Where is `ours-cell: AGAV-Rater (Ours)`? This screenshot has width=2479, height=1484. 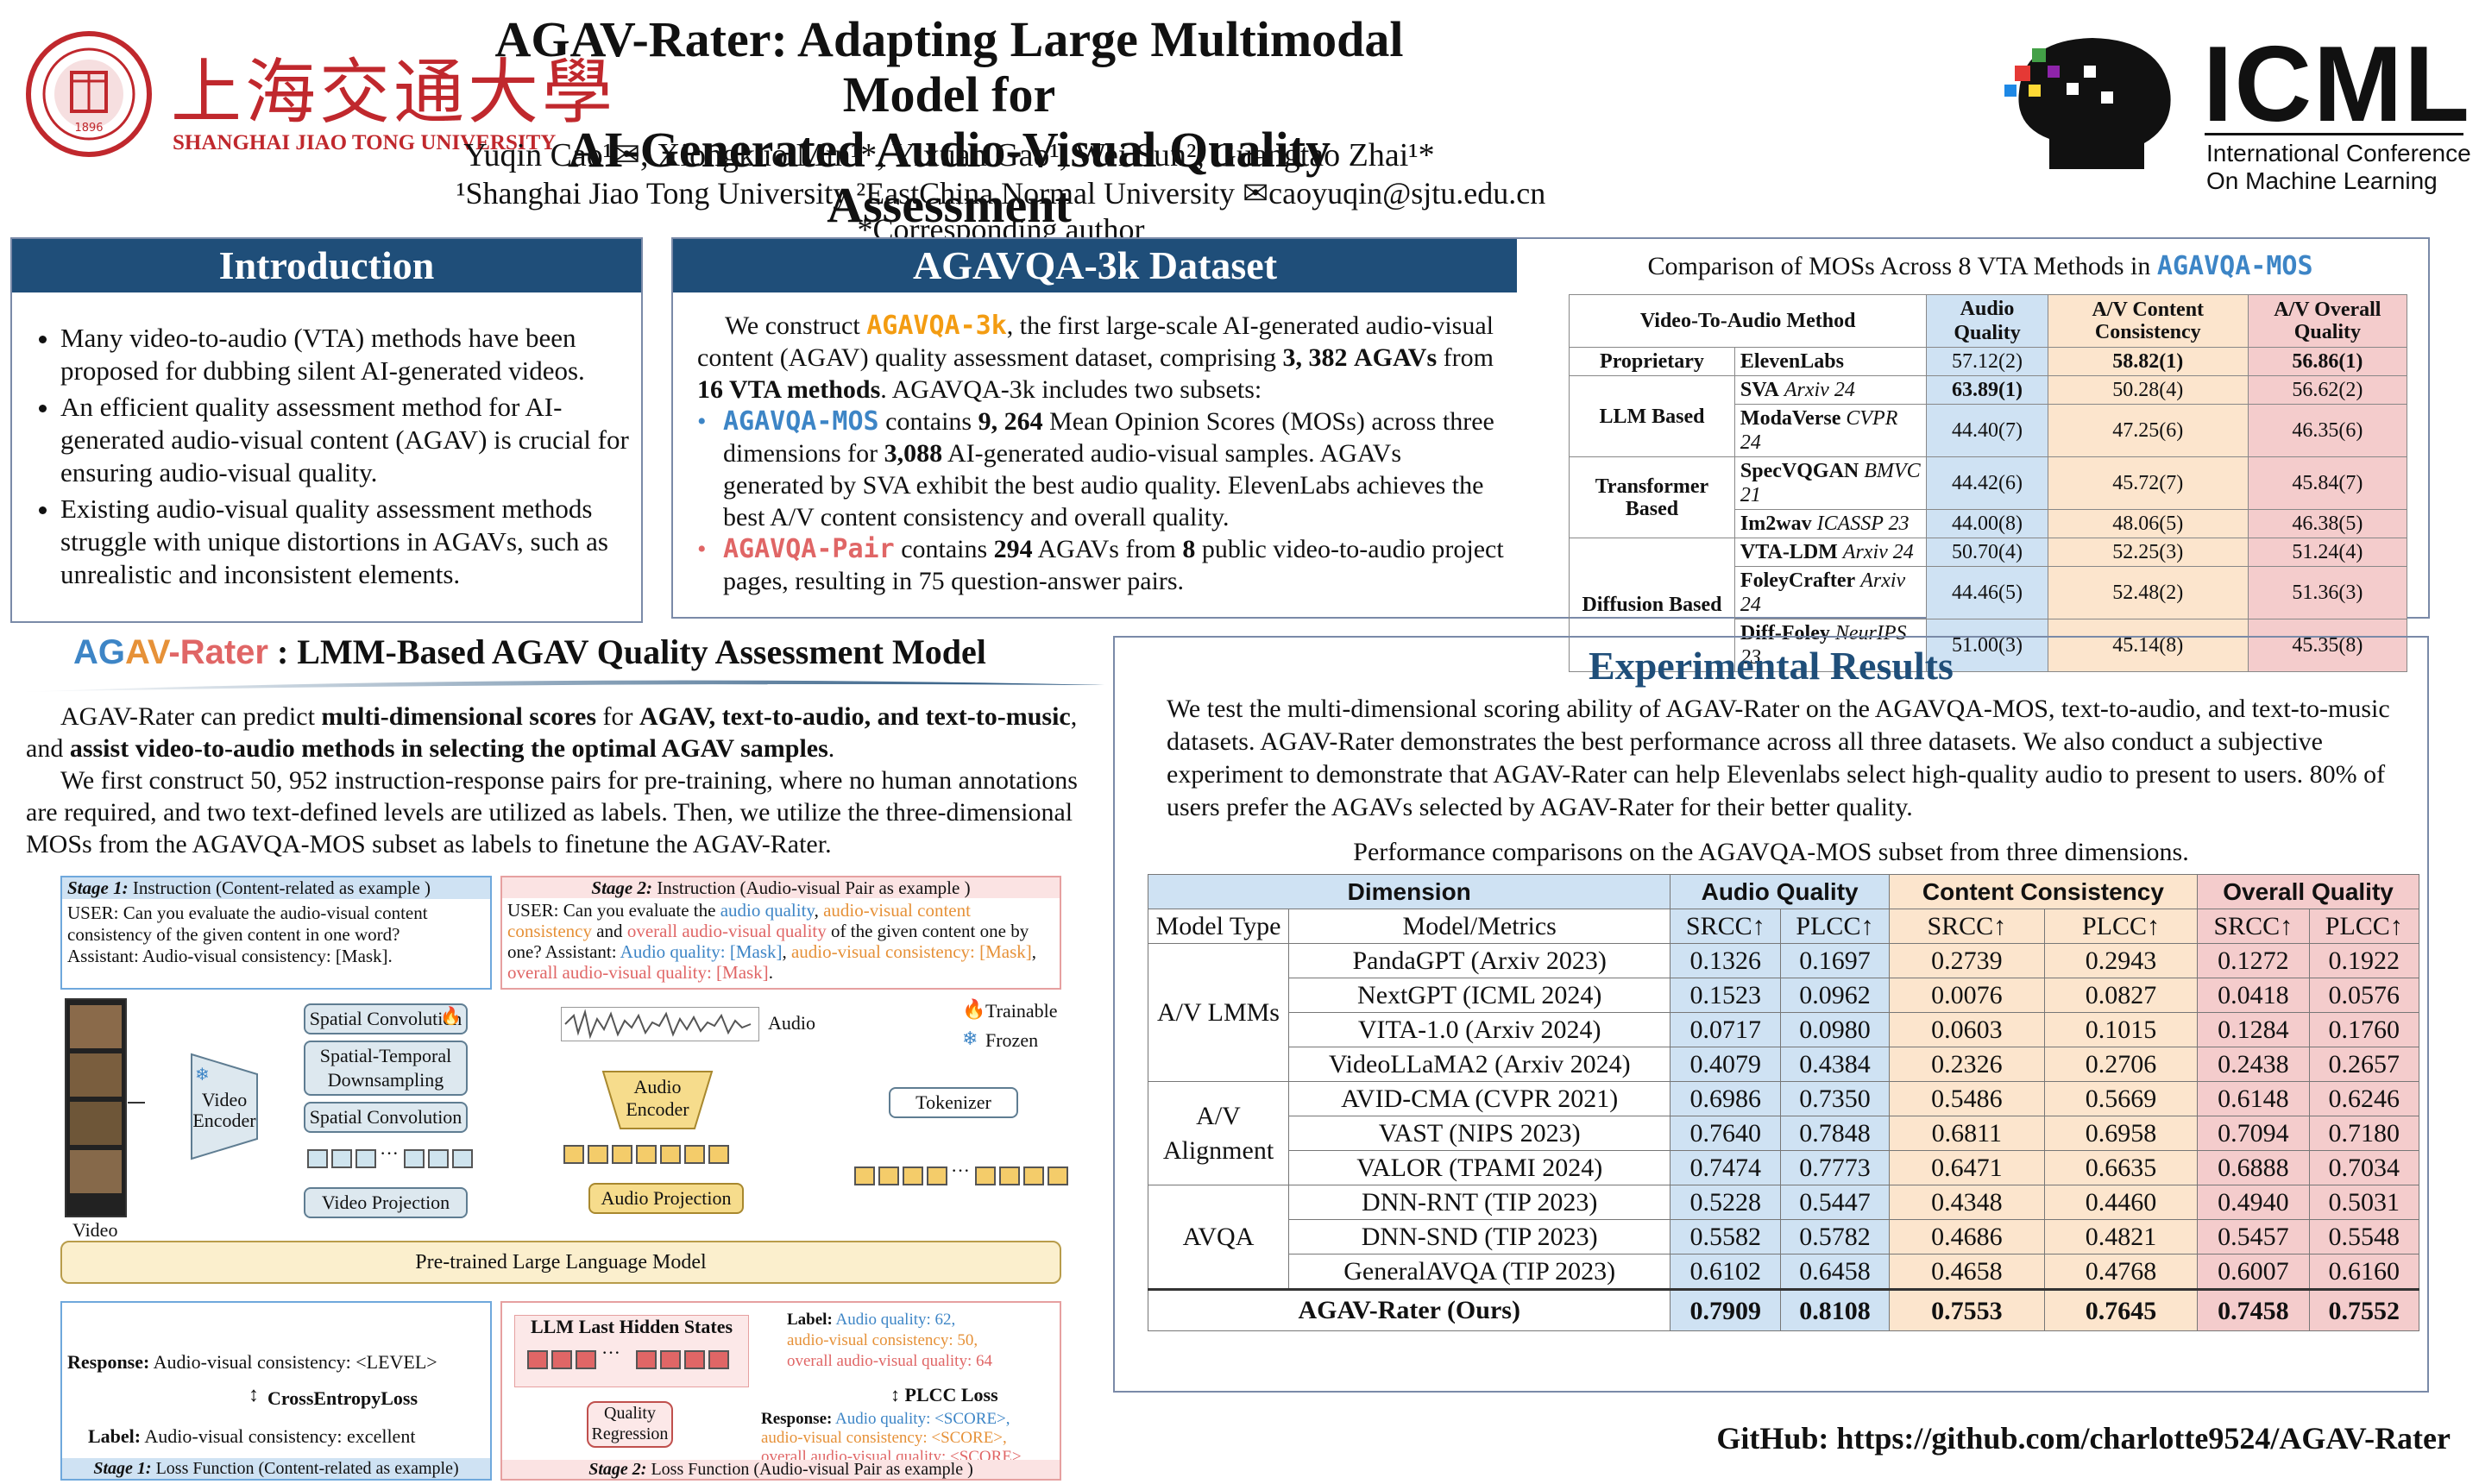
ours-cell: AGAV-Rater (Ours) is located at coordinates (1409, 1310).